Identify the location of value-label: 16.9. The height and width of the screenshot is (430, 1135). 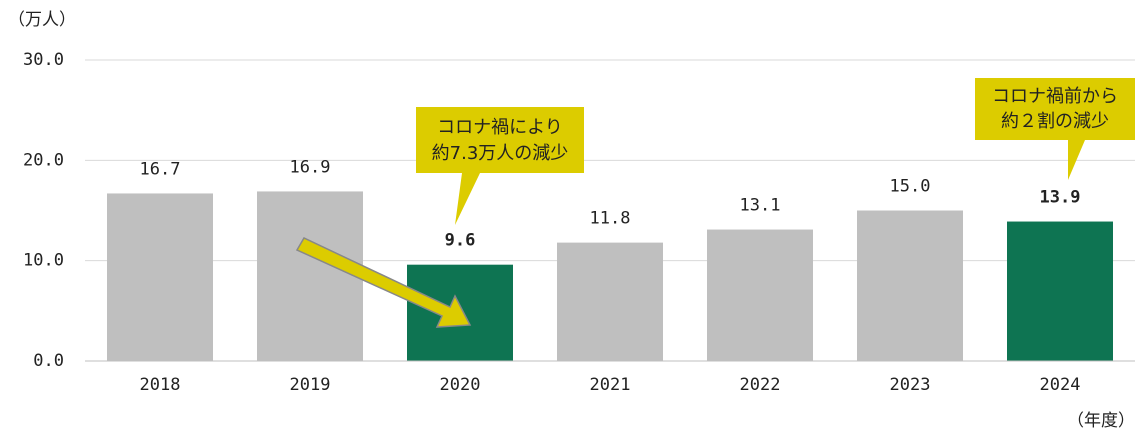
(310, 167).